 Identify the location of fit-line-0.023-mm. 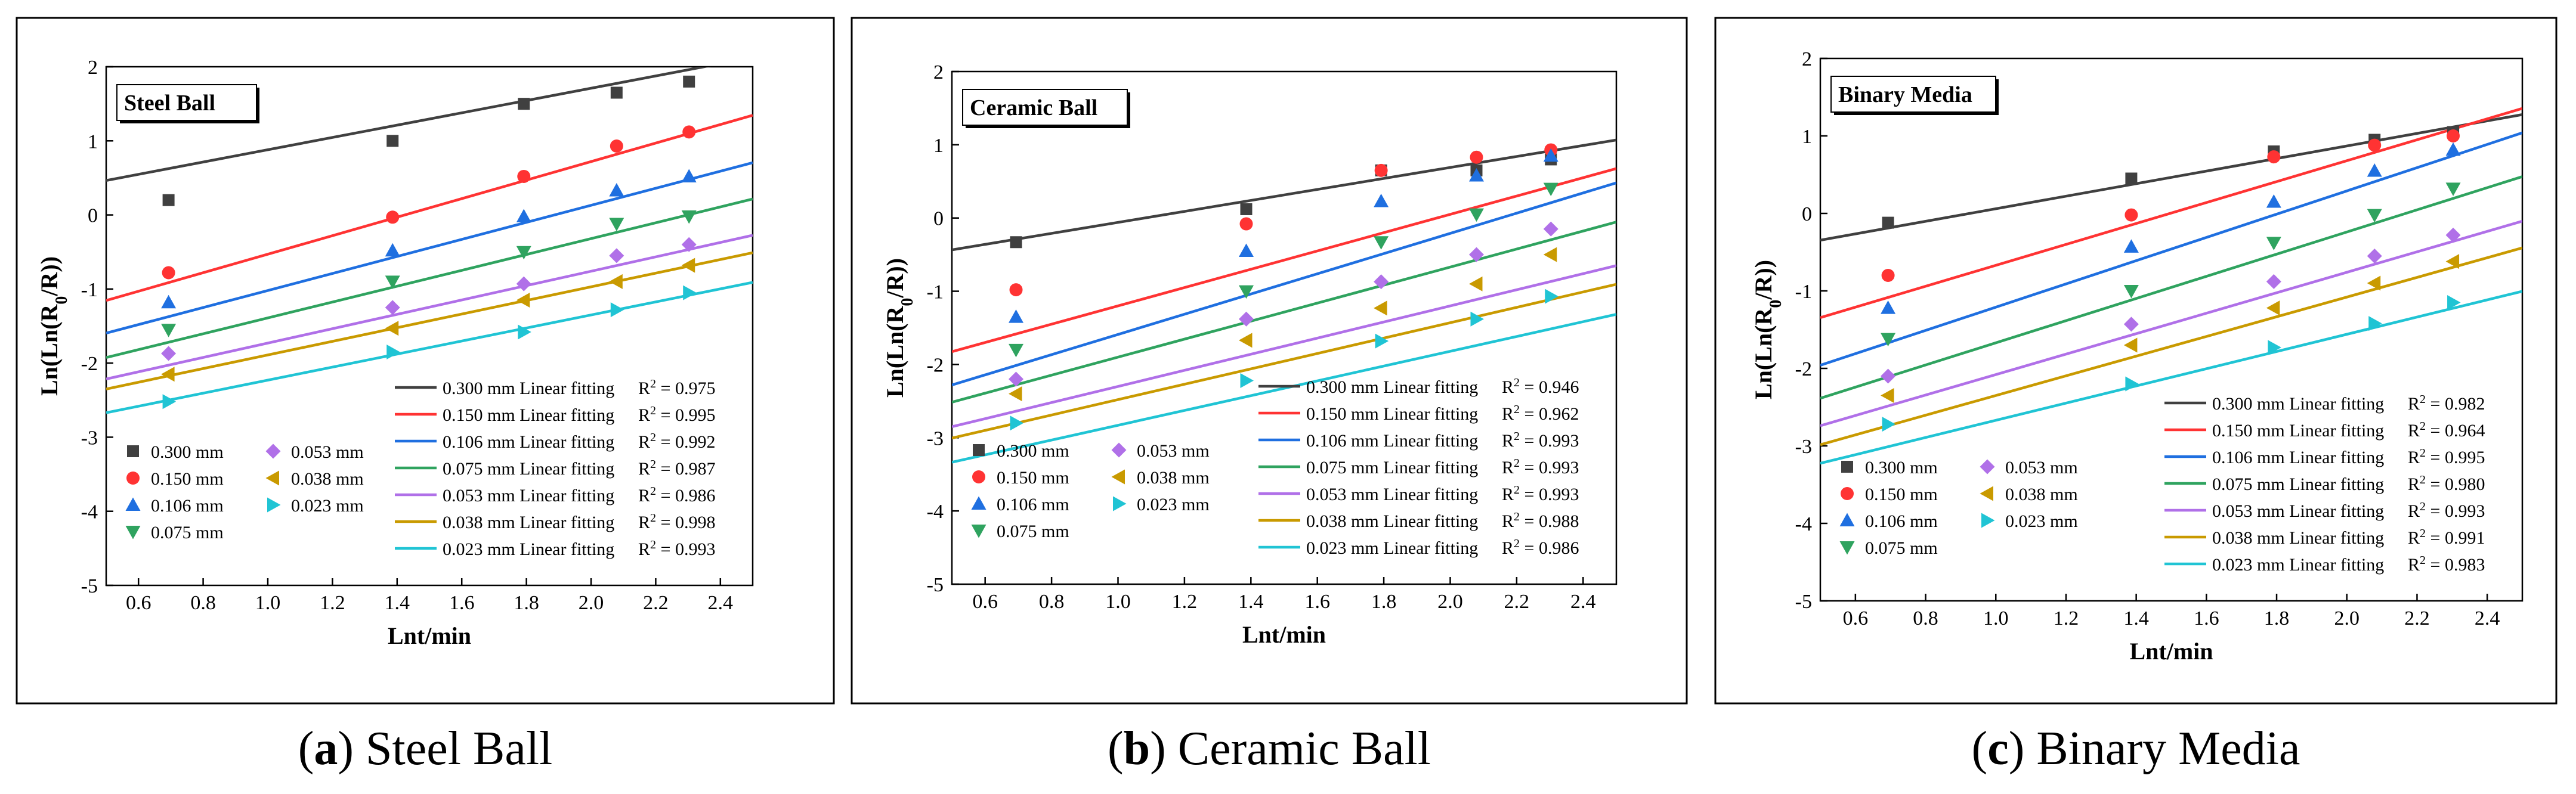
(1284, 388).